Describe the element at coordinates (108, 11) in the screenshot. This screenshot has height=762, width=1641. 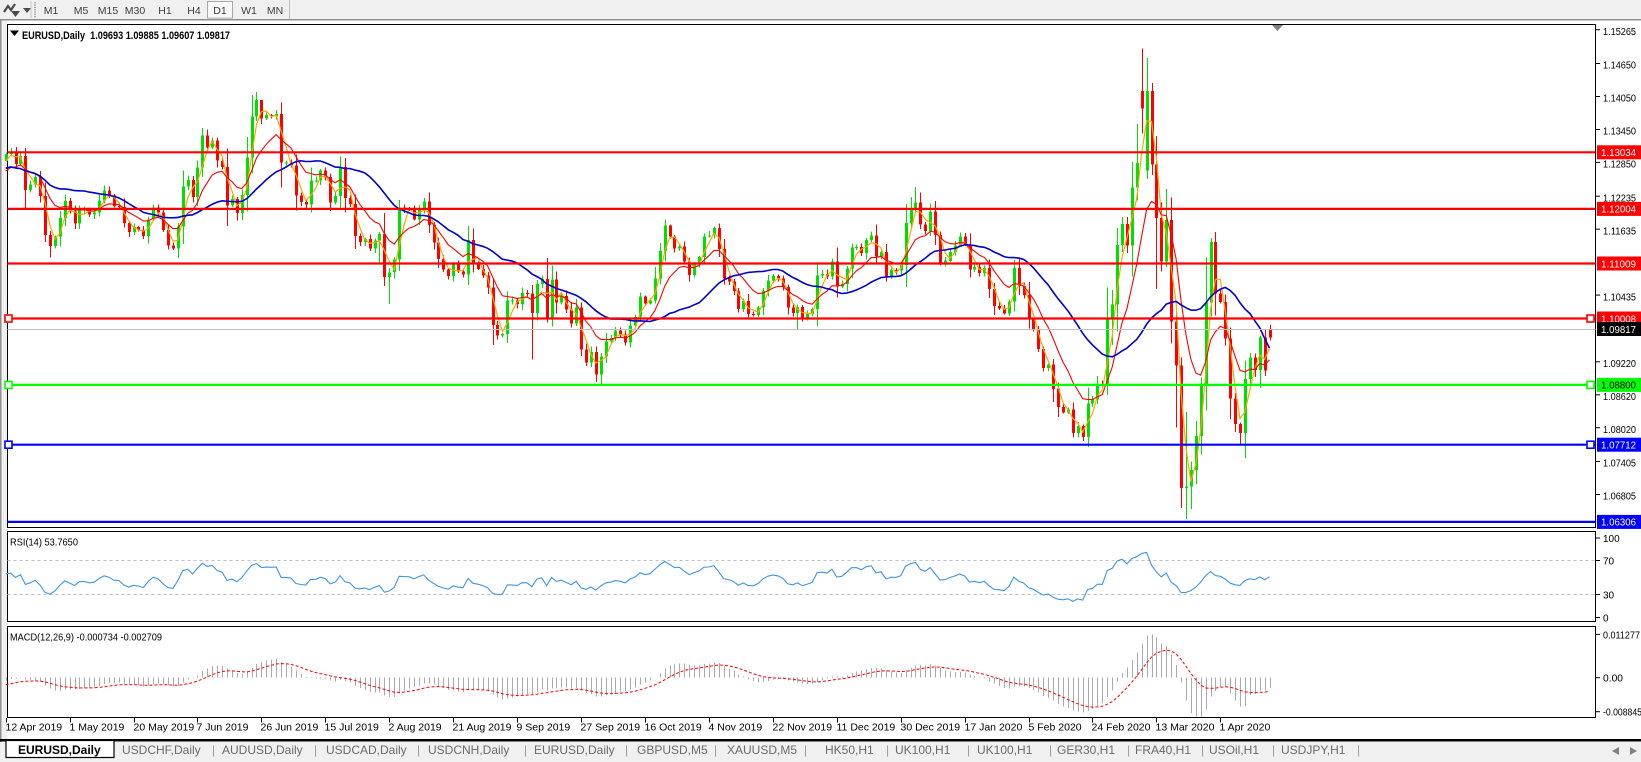
I see `svg-text: M15` at that location.